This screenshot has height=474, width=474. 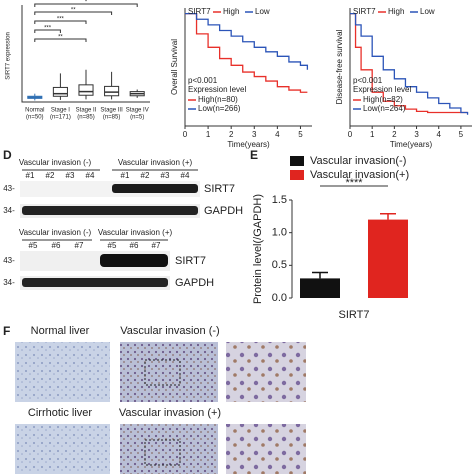 I want to click on group-size: (n=50), so click(x=35, y=118).